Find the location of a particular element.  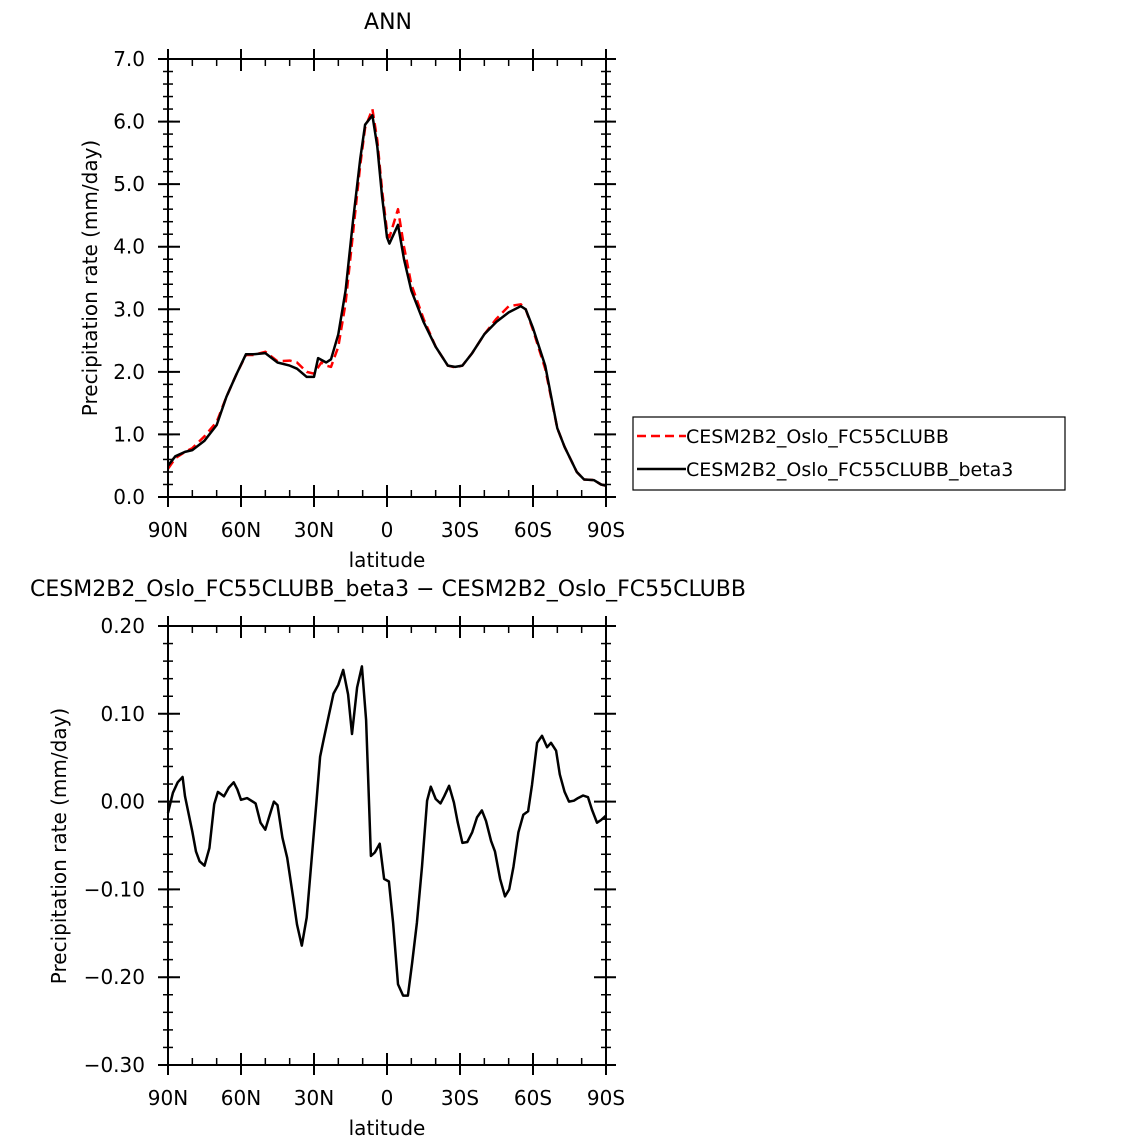

legend-label-beta3: CESM2B2_Oslo_FC55CLUBB_beta3 is located at coordinates (849, 470).